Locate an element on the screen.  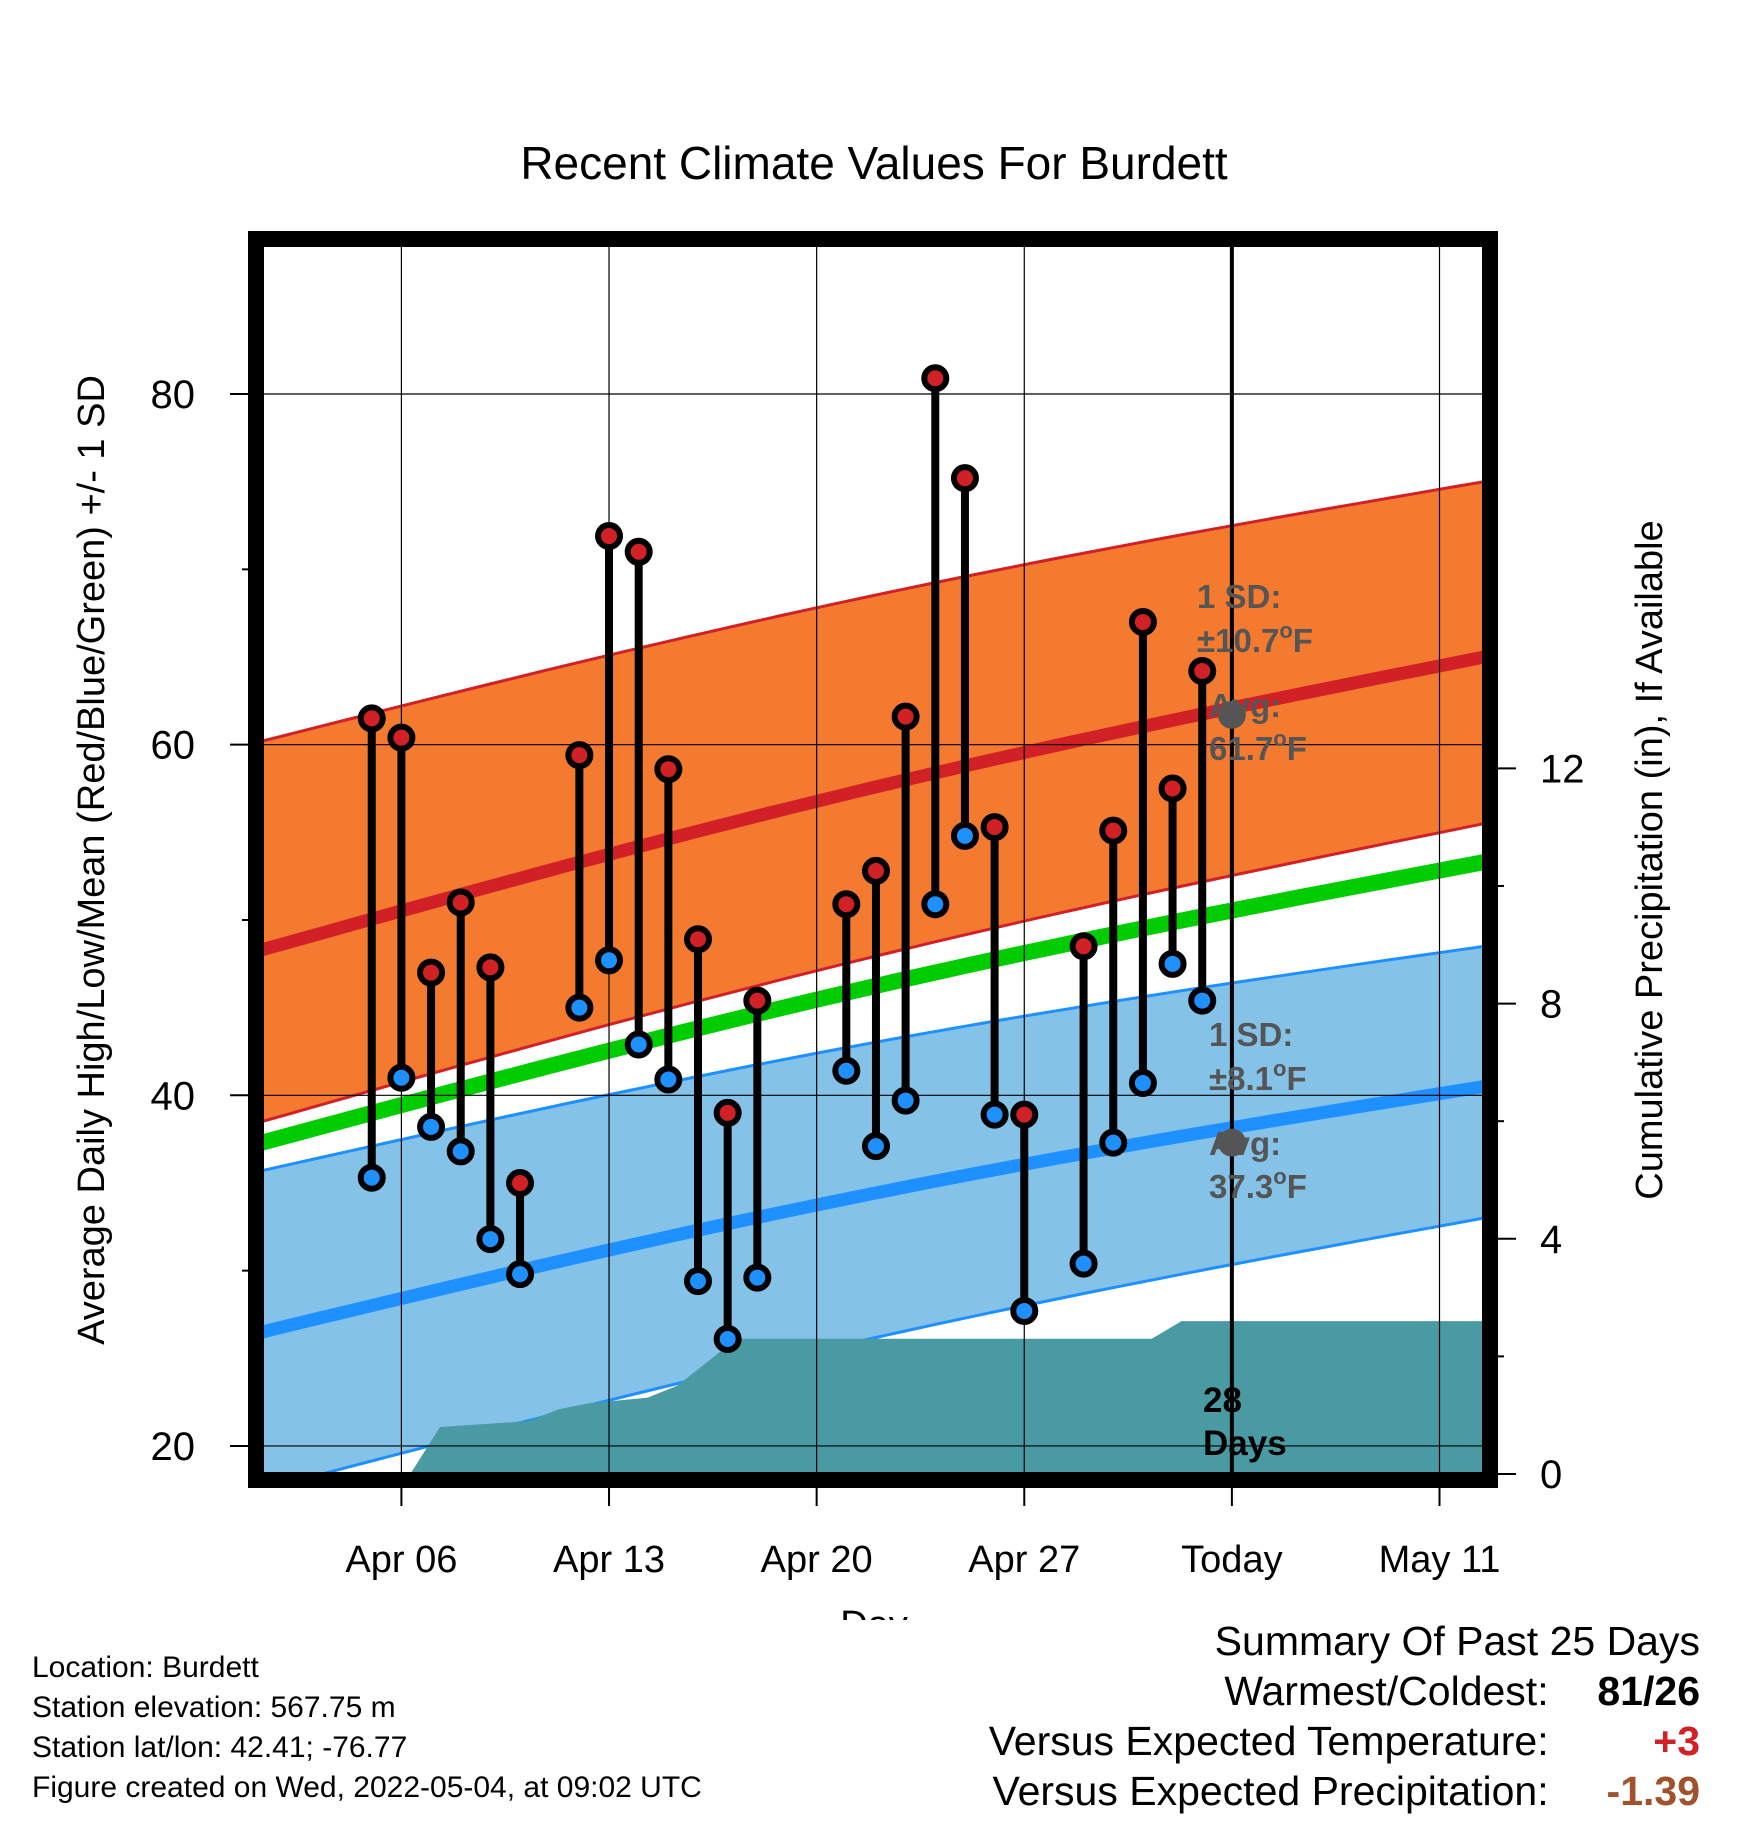
summary-title: Summary Of Past 25 Days is located at coordinates (1457, 1641).